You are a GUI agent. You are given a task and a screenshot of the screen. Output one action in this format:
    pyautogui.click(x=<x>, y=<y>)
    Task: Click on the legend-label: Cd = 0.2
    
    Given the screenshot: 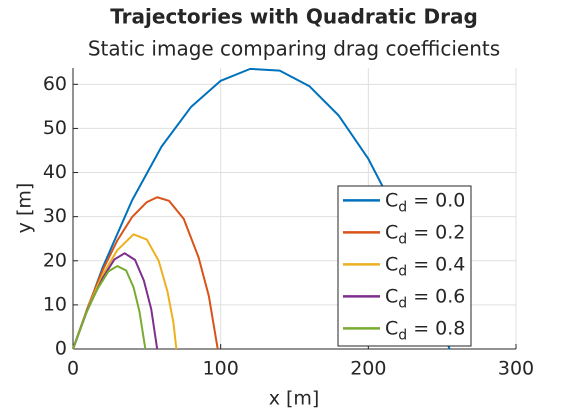 What is the action you would take?
    pyautogui.click(x=425, y=234)
    